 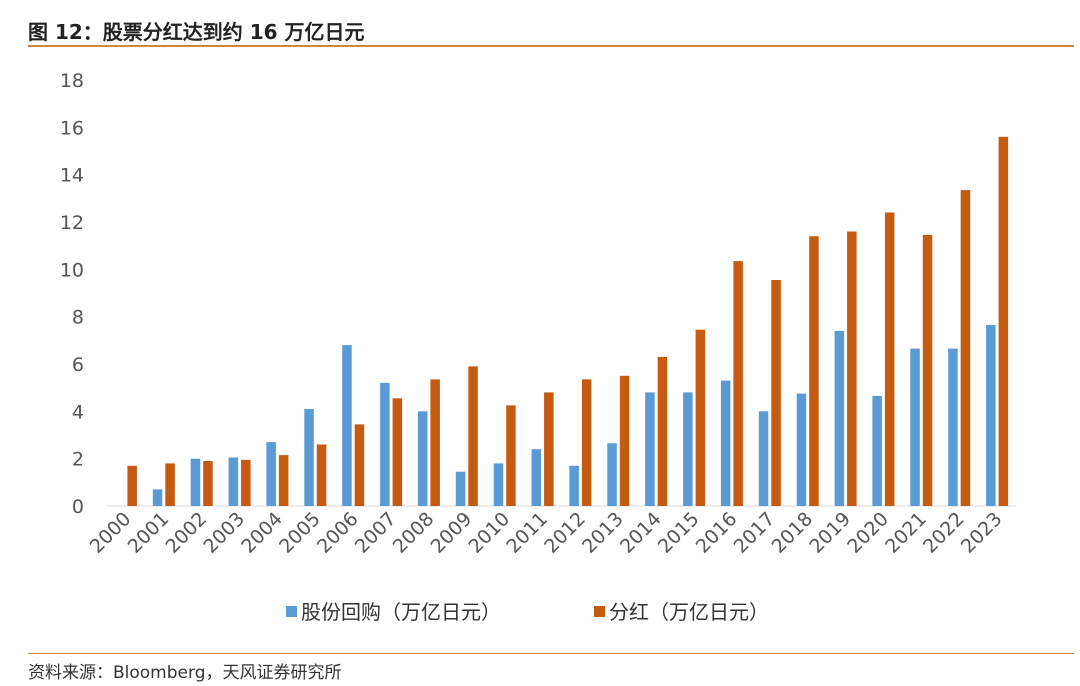 I want to click on legend: 股份回购（万亿日元） 分红（万亿日元）, so click(x=527, y=612).